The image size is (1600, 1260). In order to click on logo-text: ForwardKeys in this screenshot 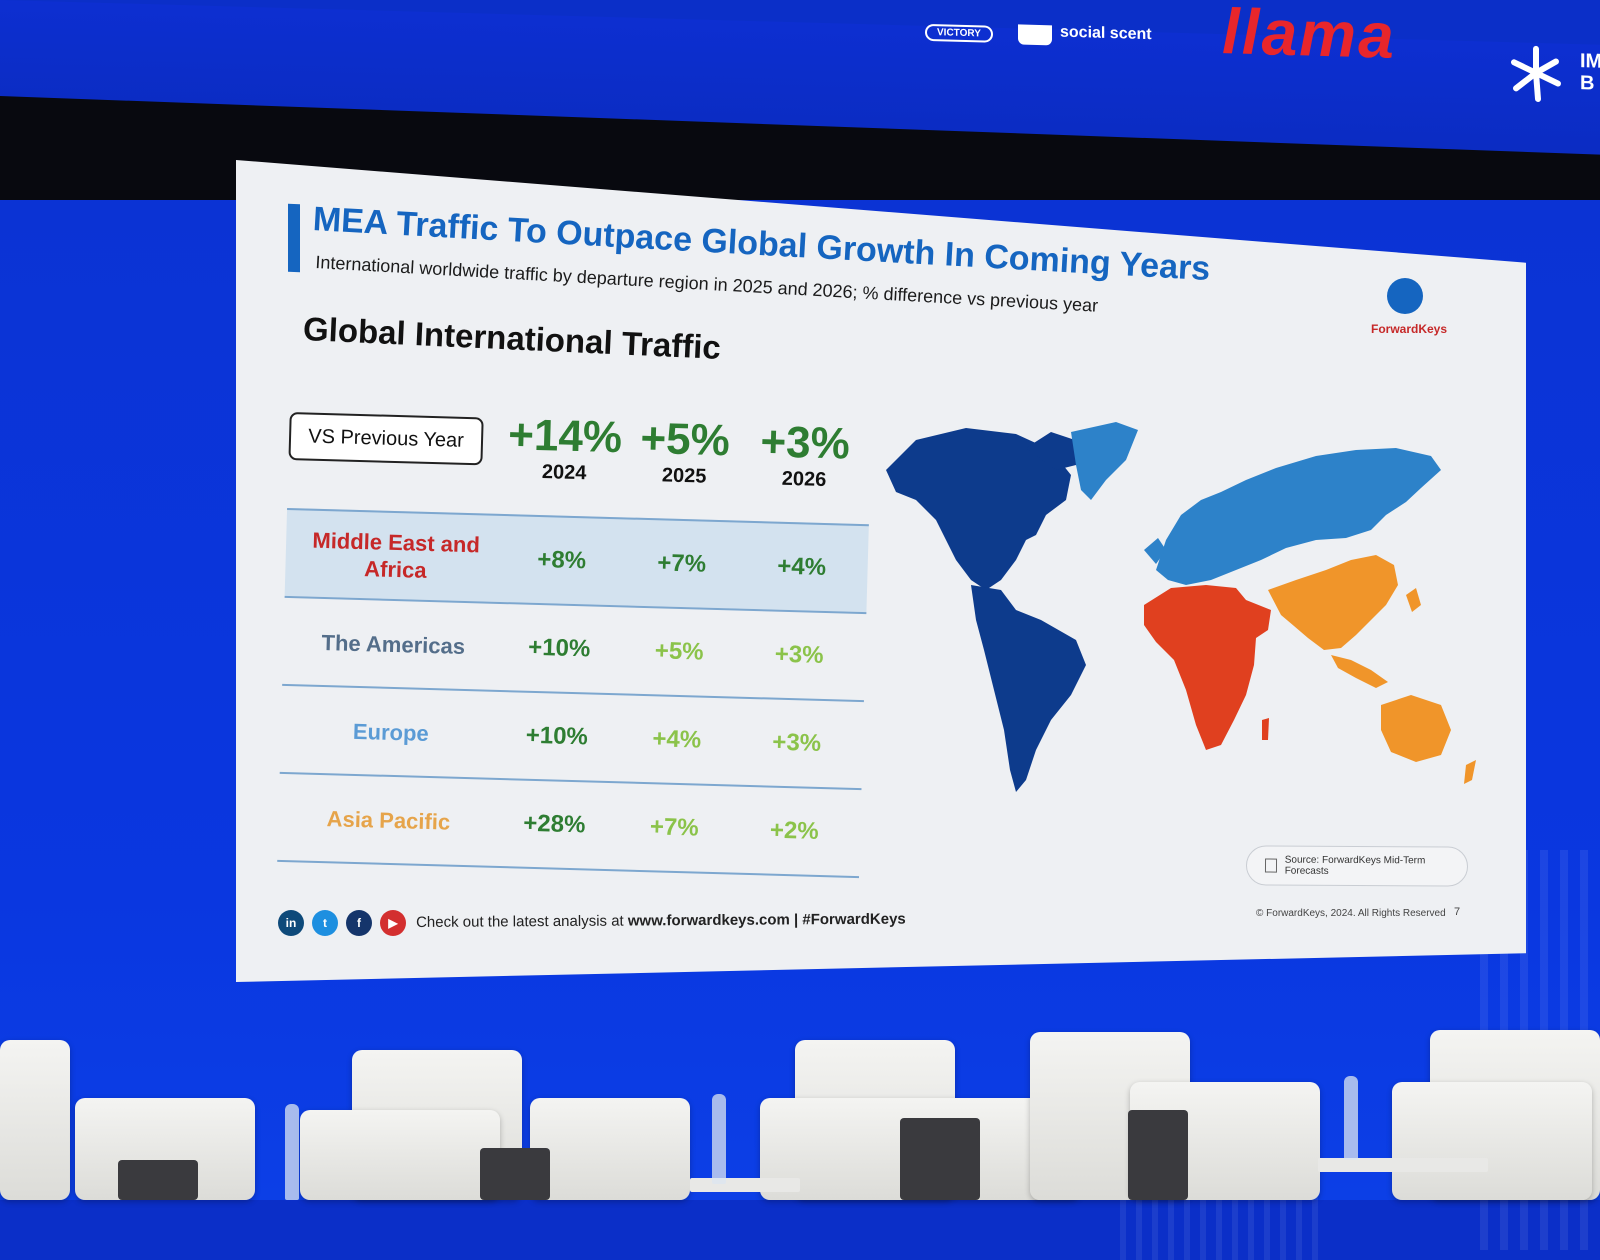, I will do `click(1409, 329)`.